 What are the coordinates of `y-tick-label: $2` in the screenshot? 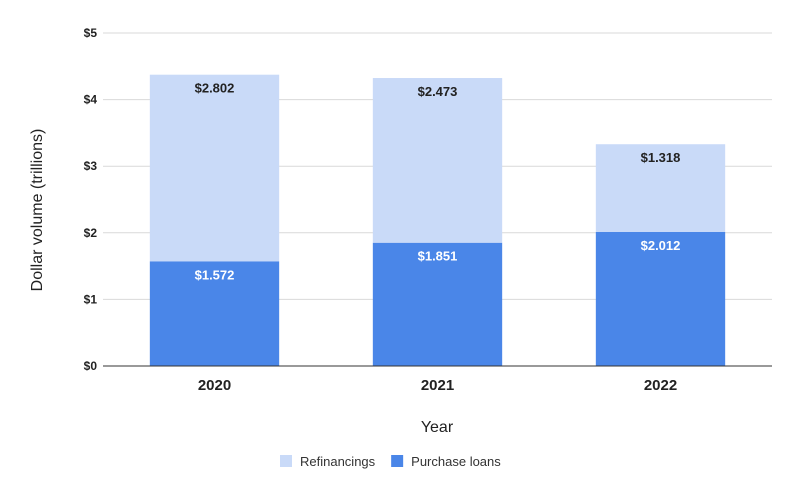 It's located at (91, 233).